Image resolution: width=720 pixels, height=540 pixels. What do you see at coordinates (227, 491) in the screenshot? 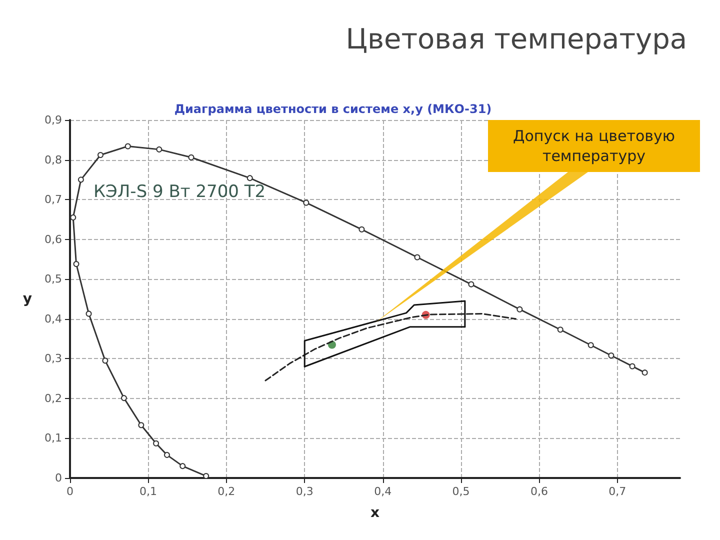
I see `x-tick-label: 0,2` at bounding box center [227, 491].